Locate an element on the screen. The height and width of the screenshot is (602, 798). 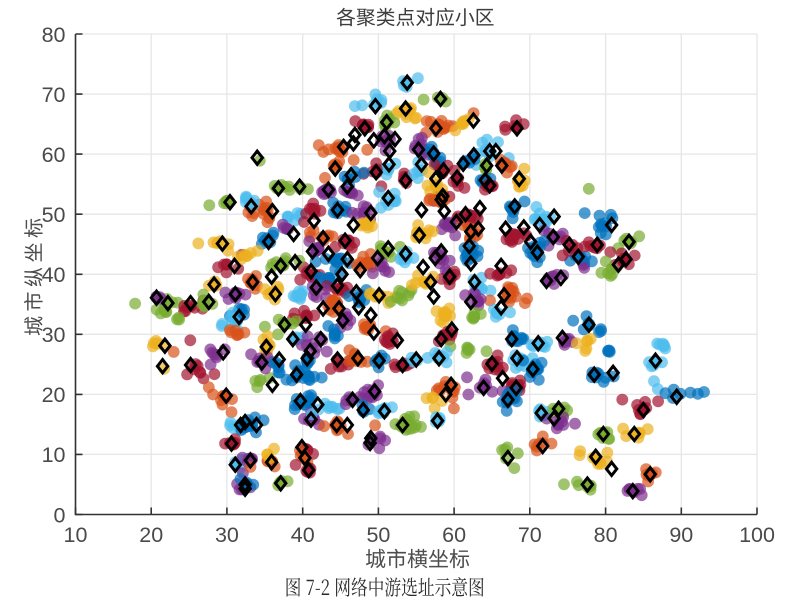
svg-text: 90 is located at coordinates (681, 535).